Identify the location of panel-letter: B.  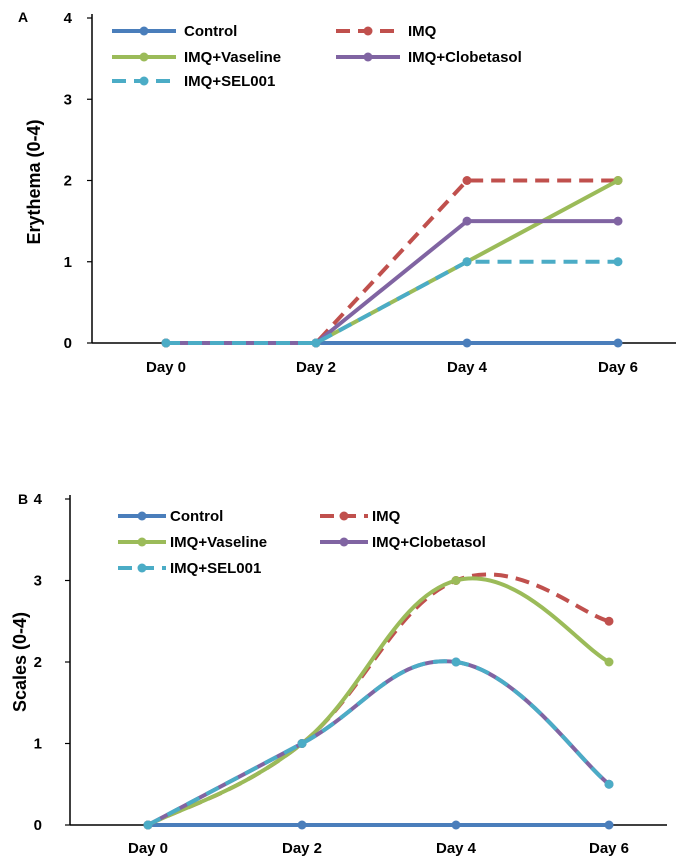
(23, 499).